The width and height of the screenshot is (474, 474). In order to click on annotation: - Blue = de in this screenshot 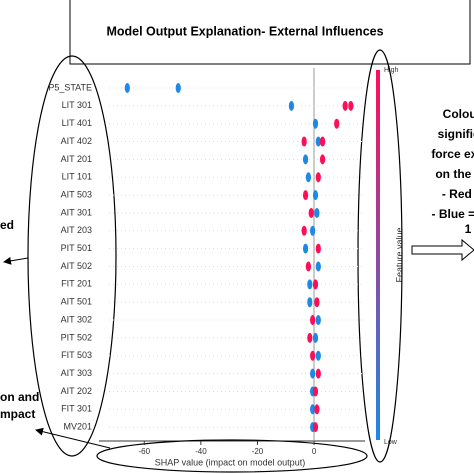, I will do `click(452, 214)`.